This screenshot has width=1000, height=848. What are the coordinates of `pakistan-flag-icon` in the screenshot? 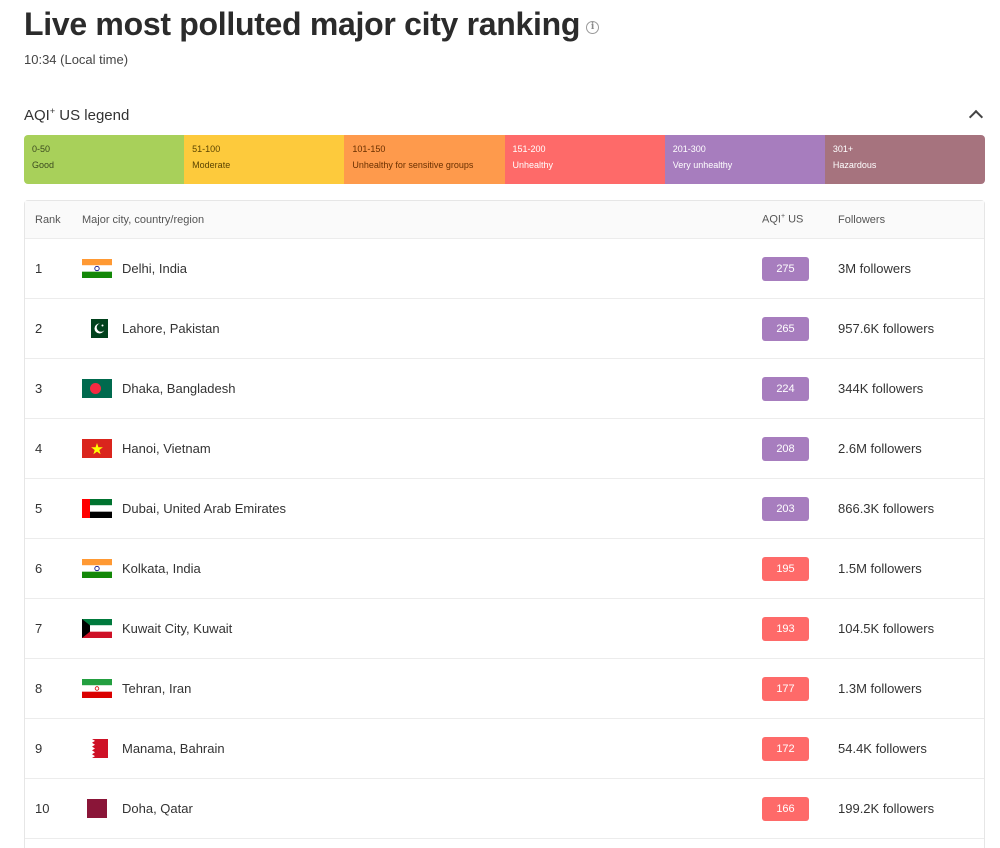 It's located at (97, 328).